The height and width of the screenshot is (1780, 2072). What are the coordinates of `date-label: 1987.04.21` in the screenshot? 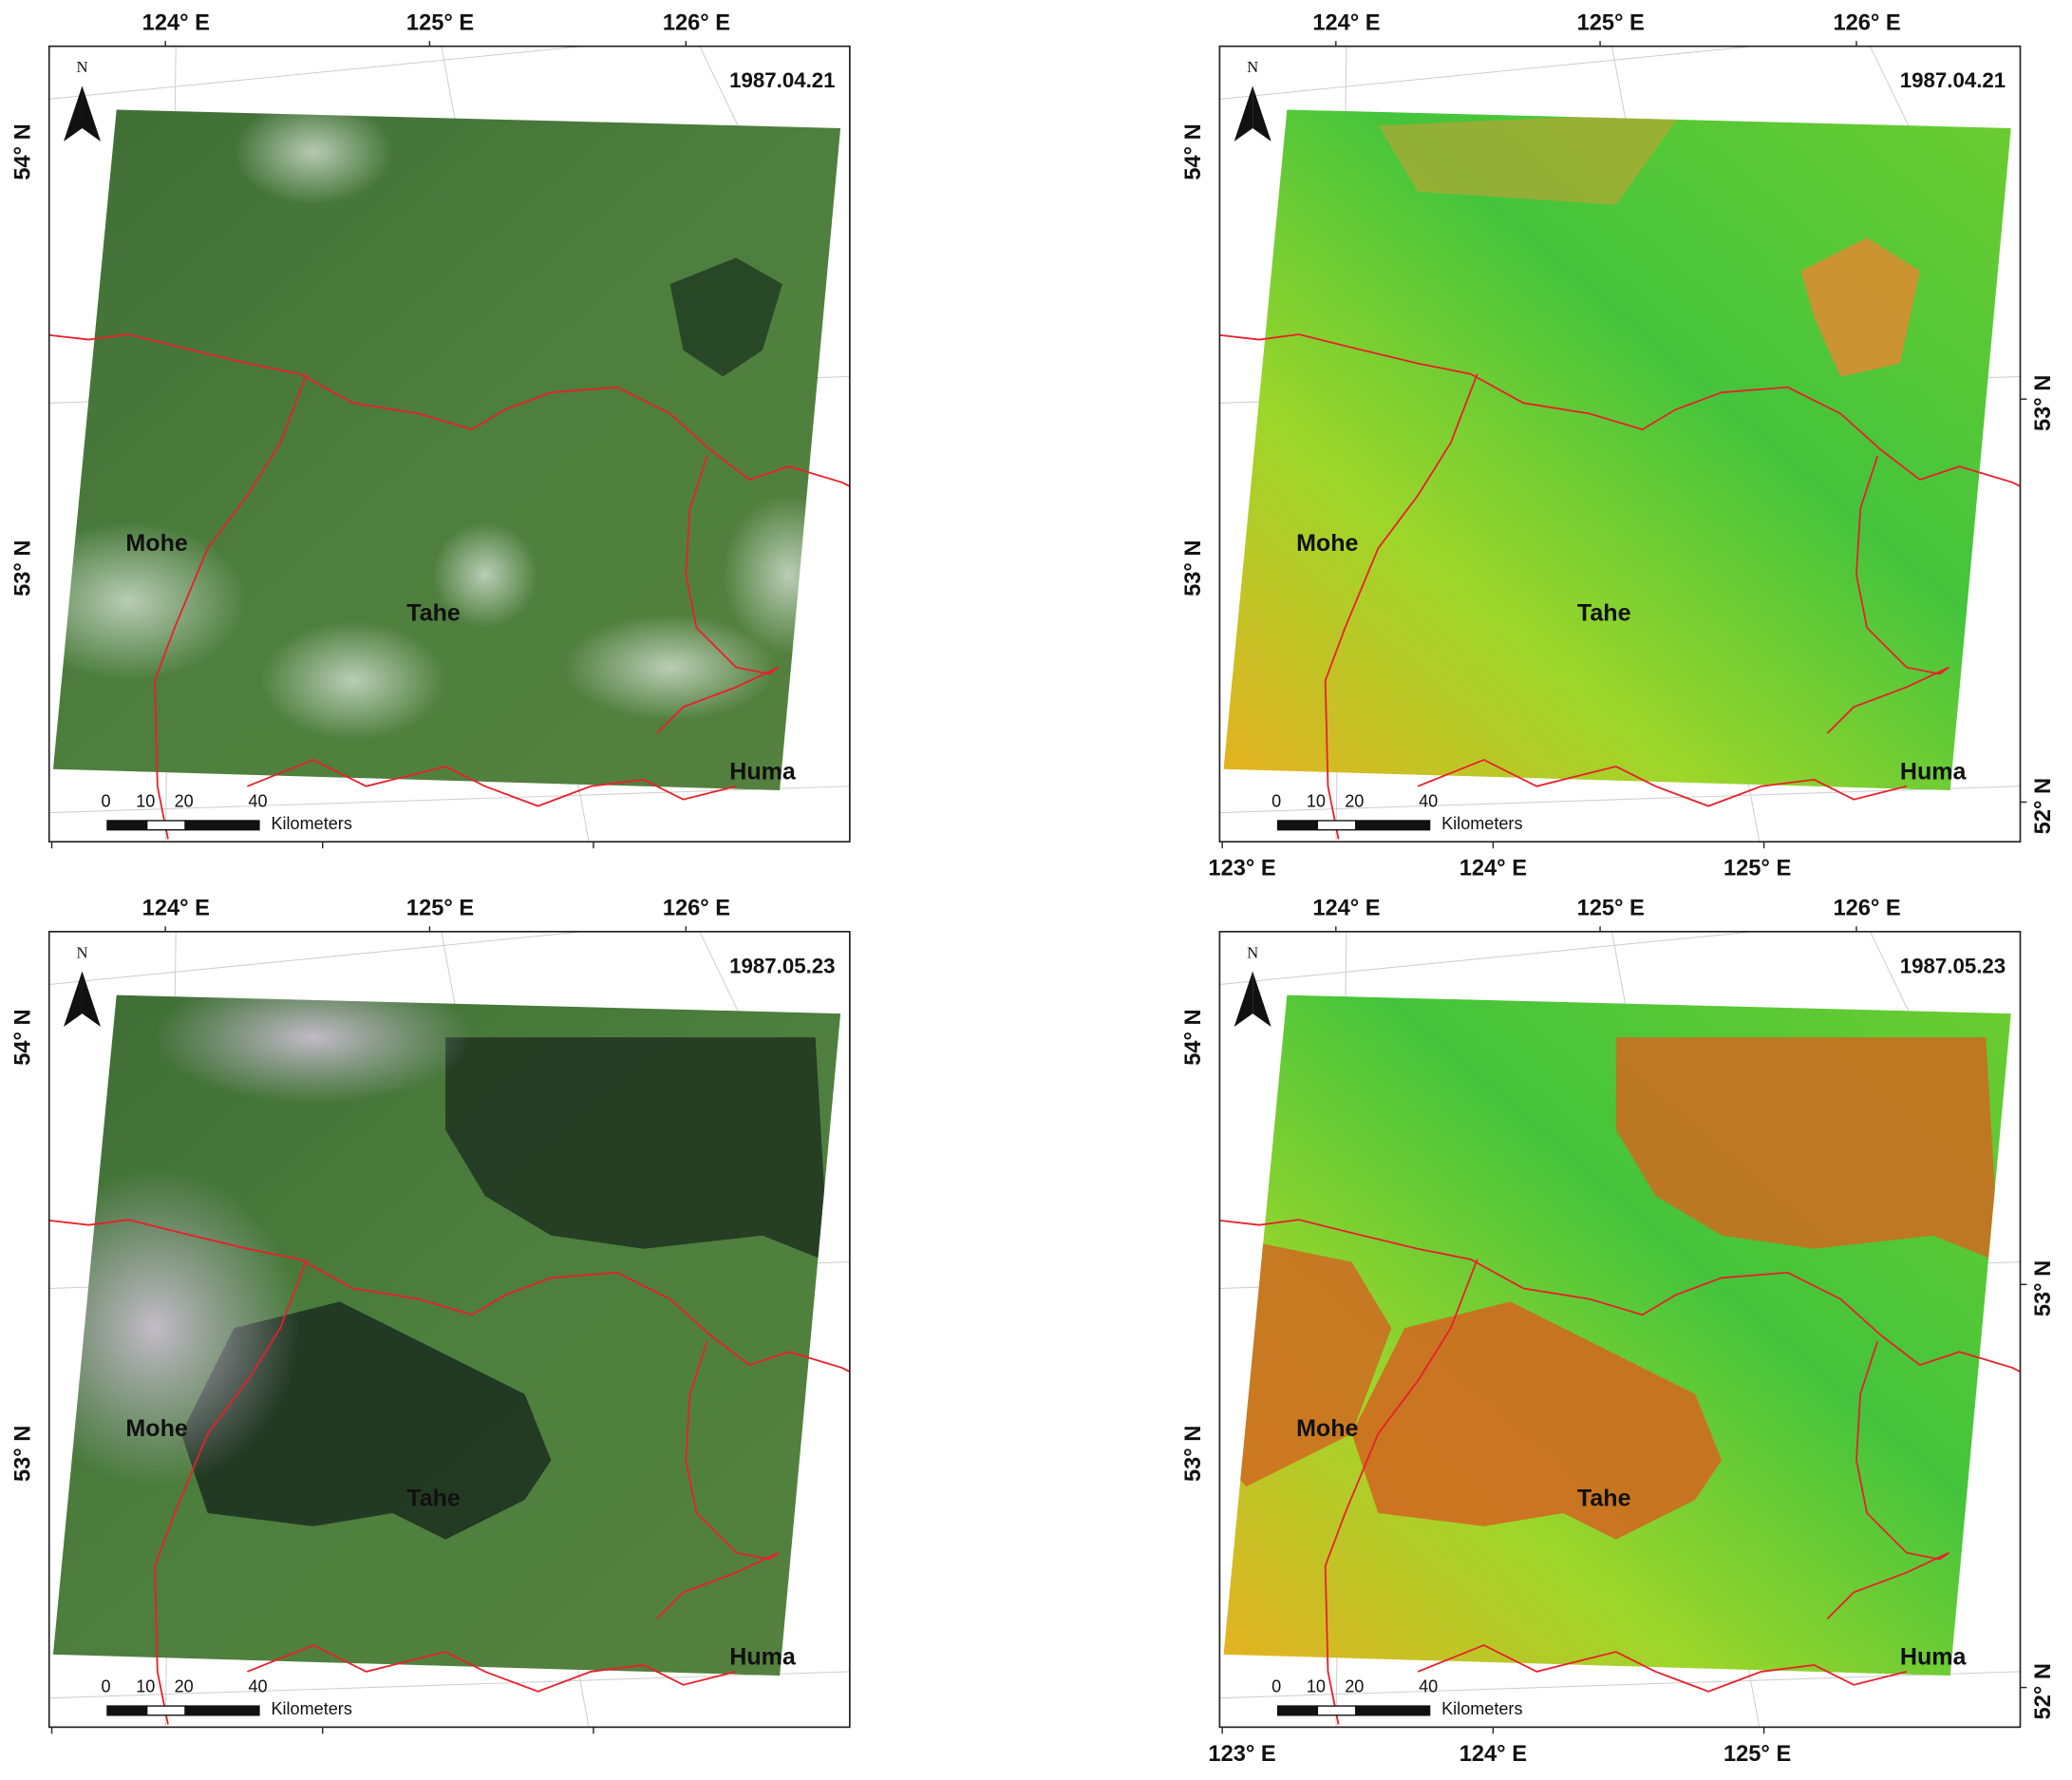 It's located at (1953, 80).